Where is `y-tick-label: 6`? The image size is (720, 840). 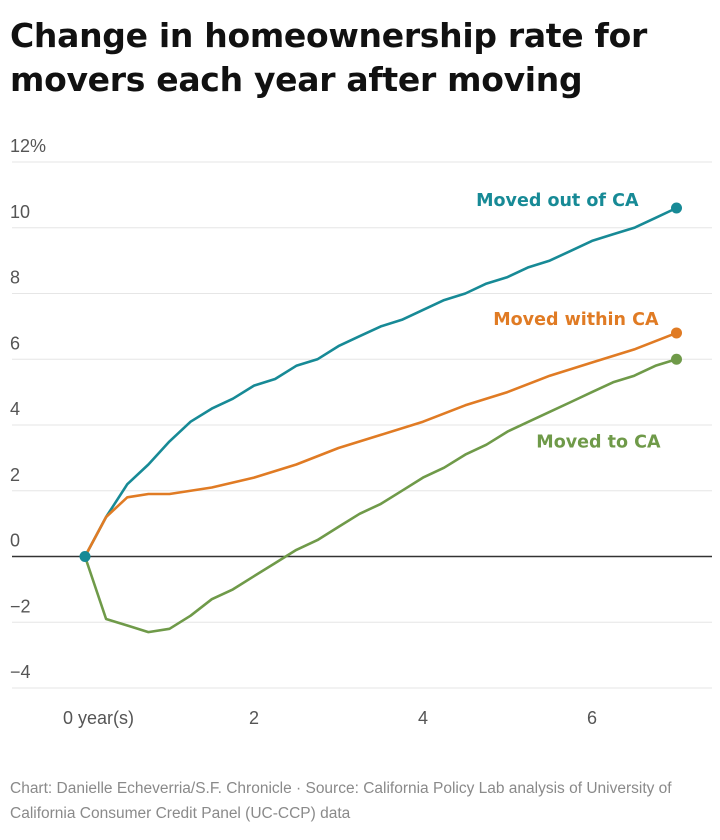 y-tick-label: 6 is located at coordinates (15, 343).